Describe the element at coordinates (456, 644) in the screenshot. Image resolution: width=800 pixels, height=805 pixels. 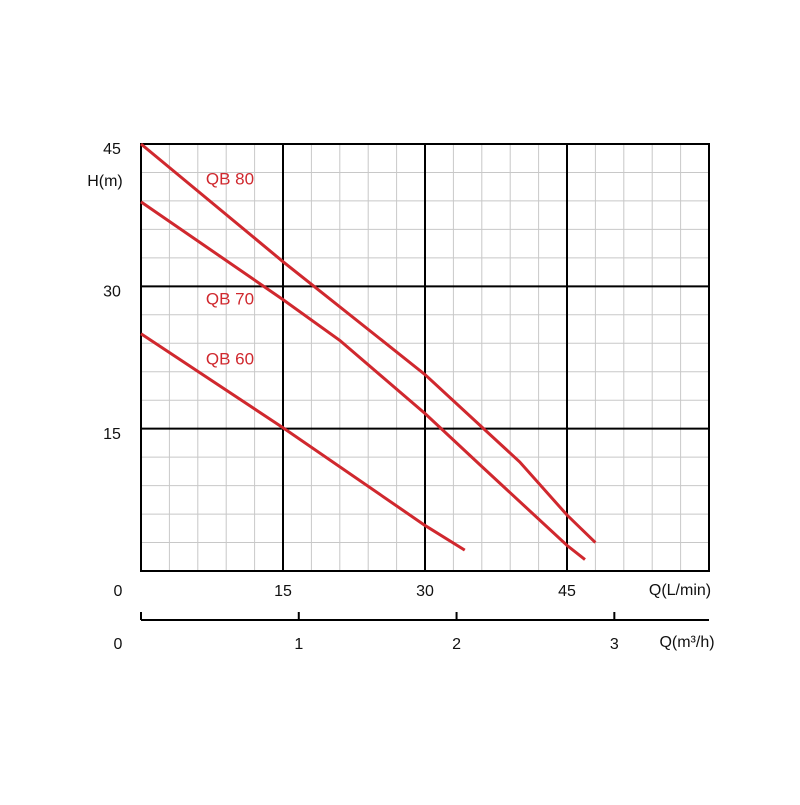
I see `x2-tick-label: 2` at that location.